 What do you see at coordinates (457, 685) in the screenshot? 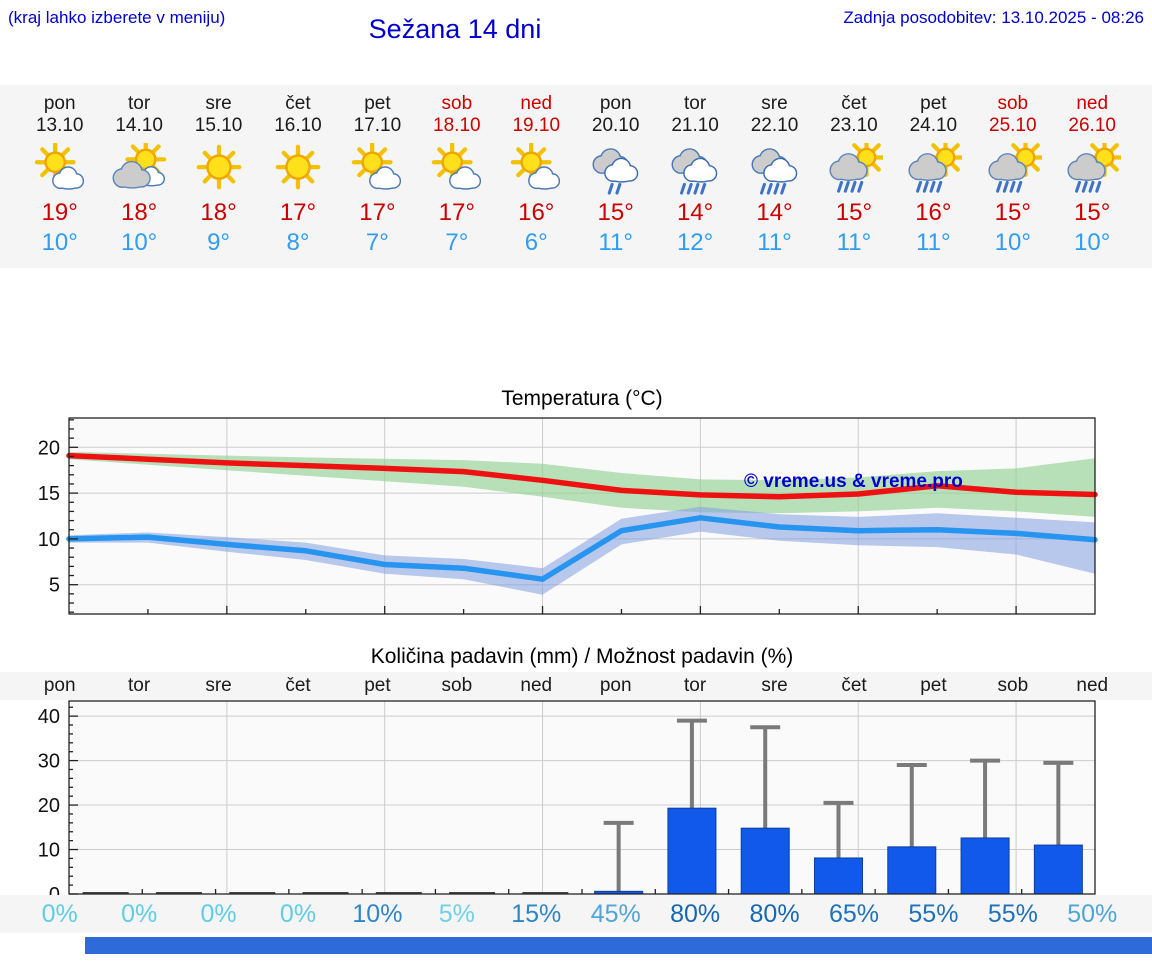
I see `precip-day-label: sob` at bounding box center [457, 685].